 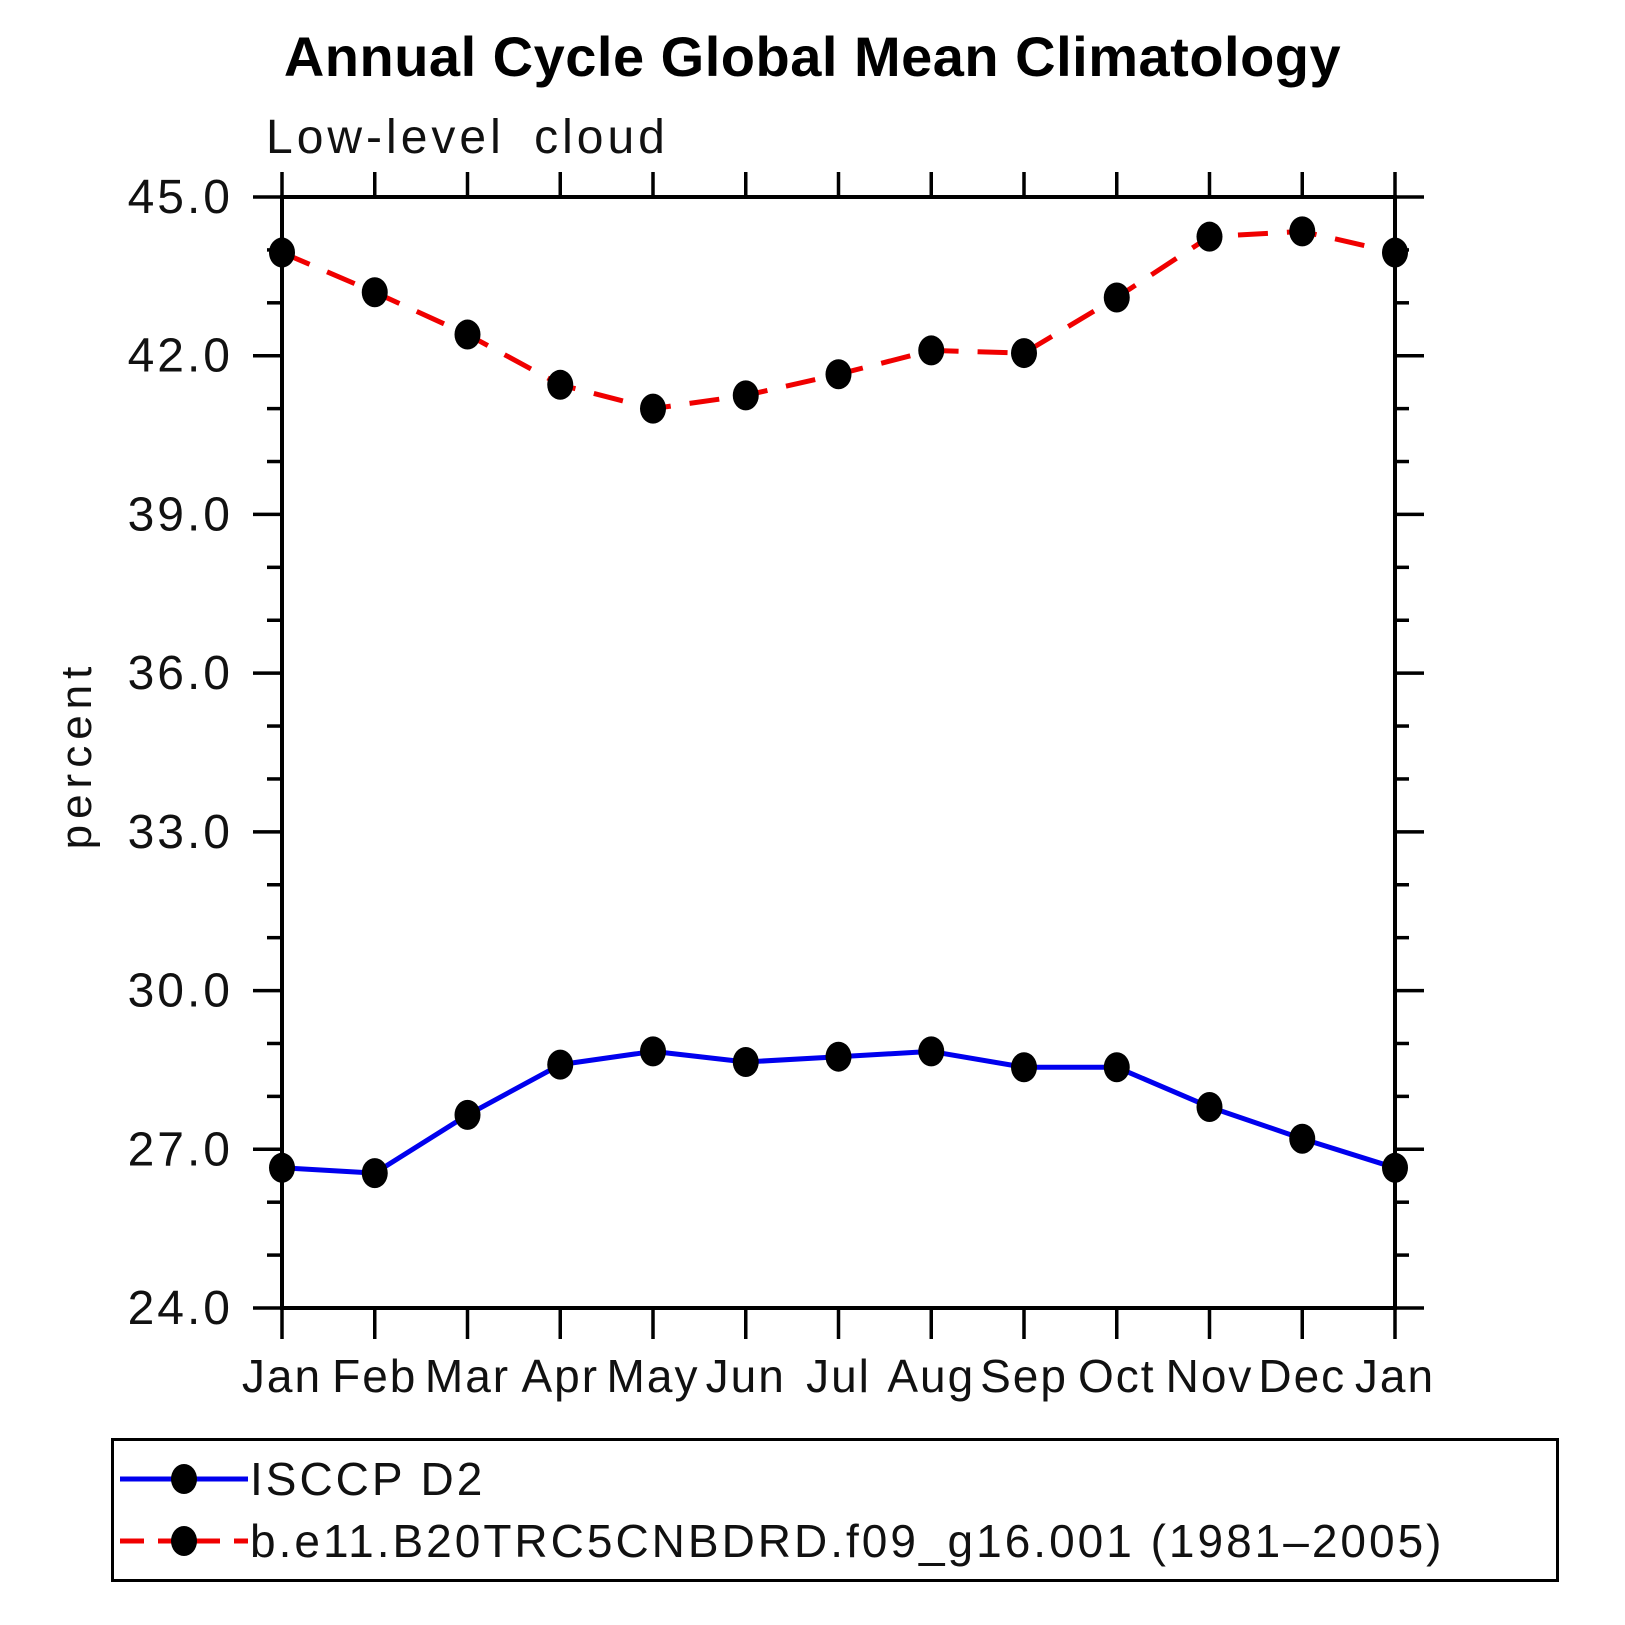 What do you see at coordinates (368, 1479) in the screenshot?
I see `legend-label-isccp: ISCCP D2` at bounding box center [368, 1479].